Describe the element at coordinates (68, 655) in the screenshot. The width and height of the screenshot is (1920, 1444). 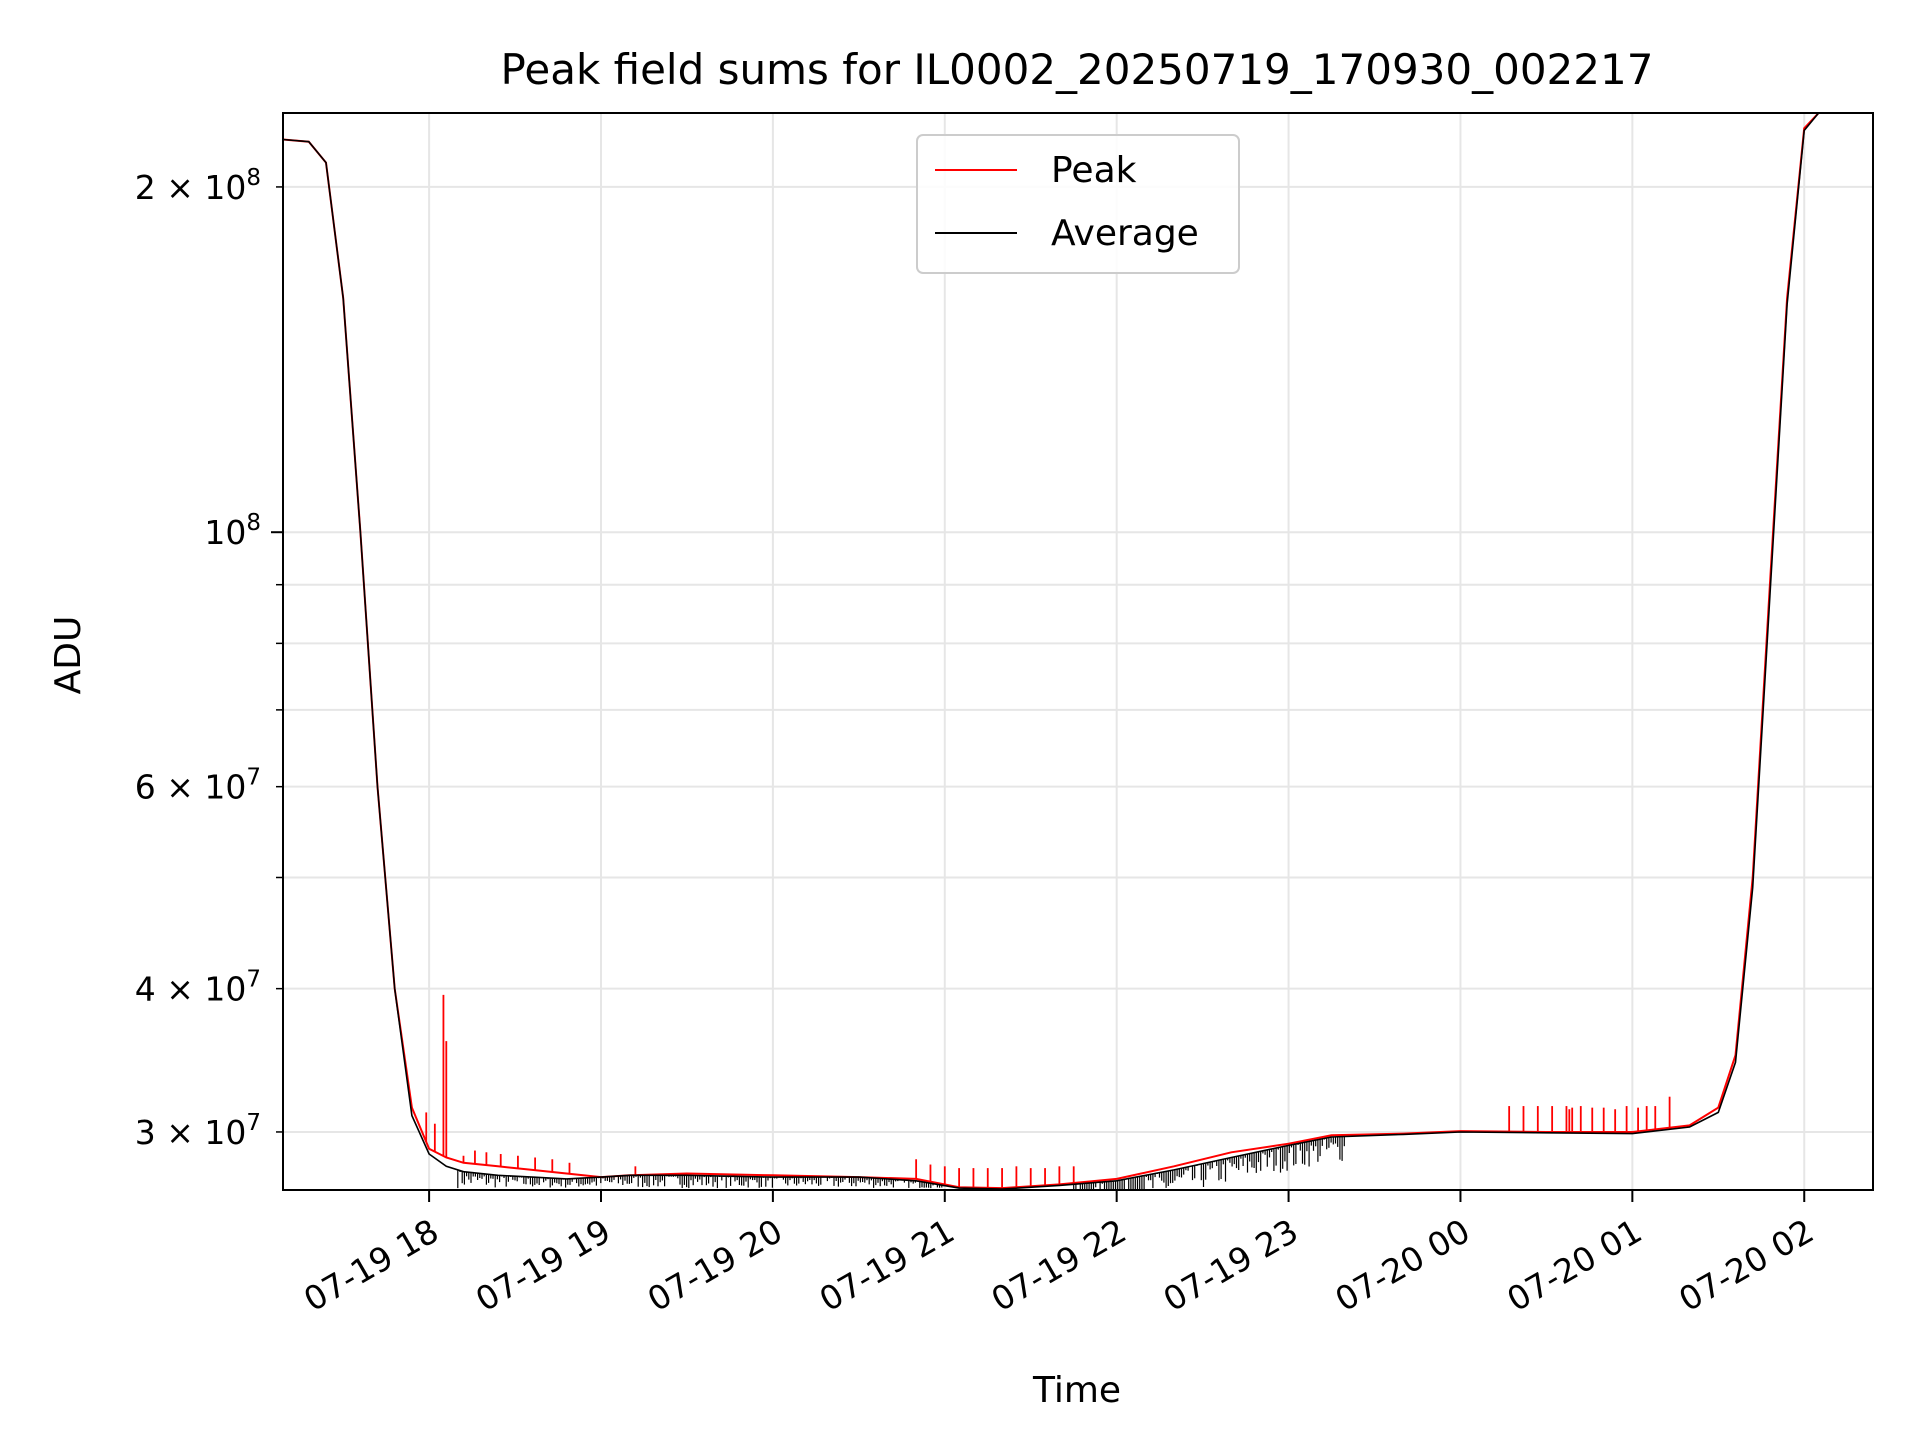
I see `y-axis-label: ADU` at that location.